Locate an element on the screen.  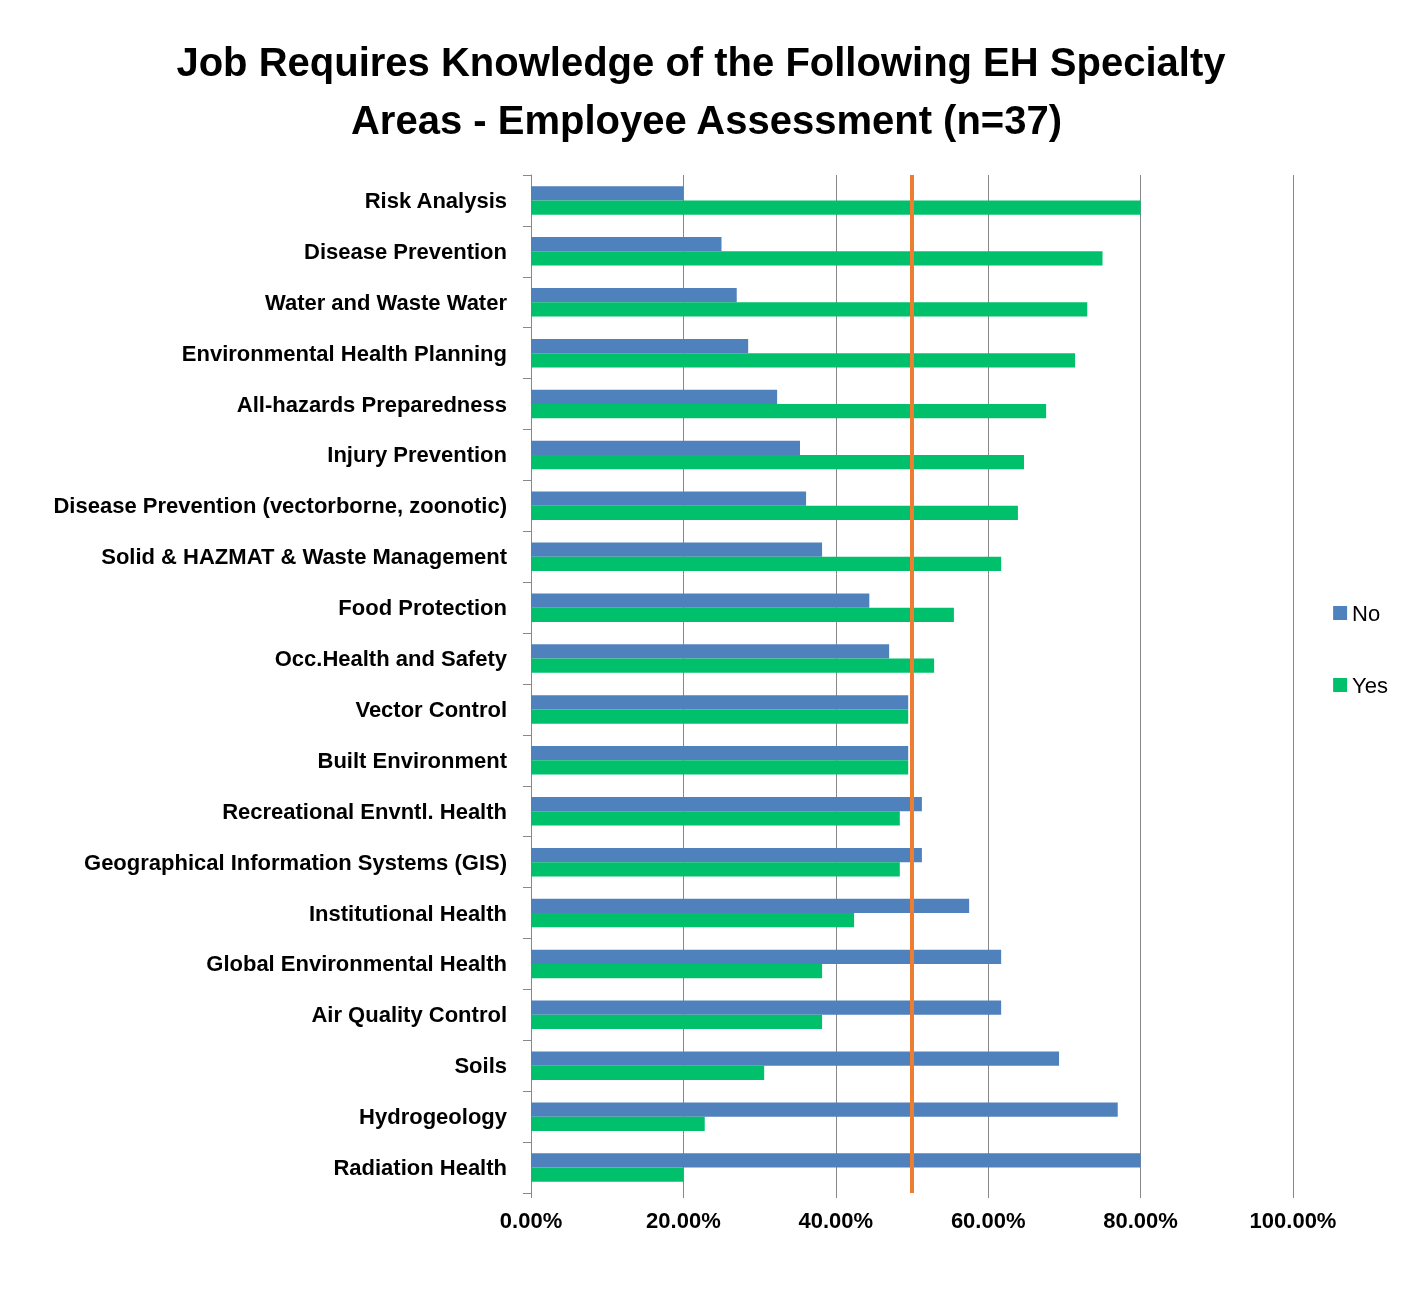
y-tick-label: Injury Prevention is located at coordinates (417, 455).